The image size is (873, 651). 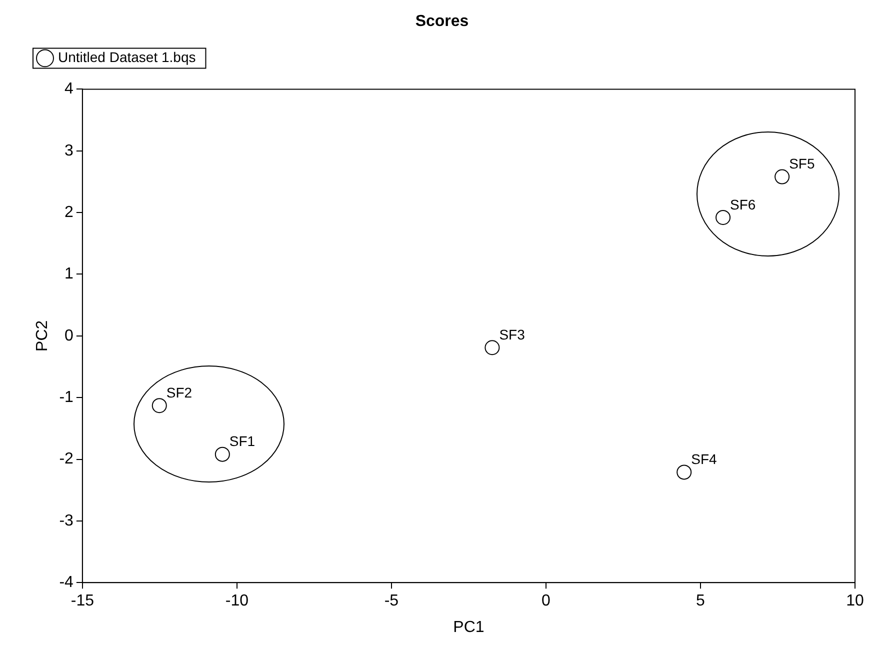 I want to click on annotation: SF2, so click(x=179, y=392).